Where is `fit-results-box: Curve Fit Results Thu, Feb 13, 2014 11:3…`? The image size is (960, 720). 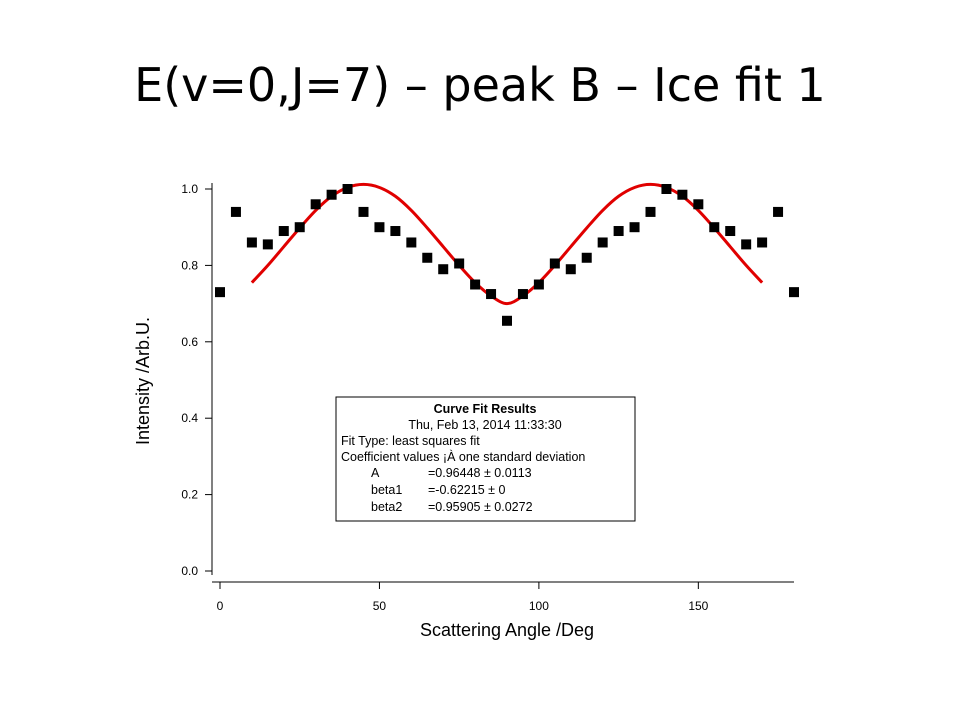
fit-results-box: Curve Fit Results Thu, Feb 13, 2014 11:3… is located at coordinates (485, 459).